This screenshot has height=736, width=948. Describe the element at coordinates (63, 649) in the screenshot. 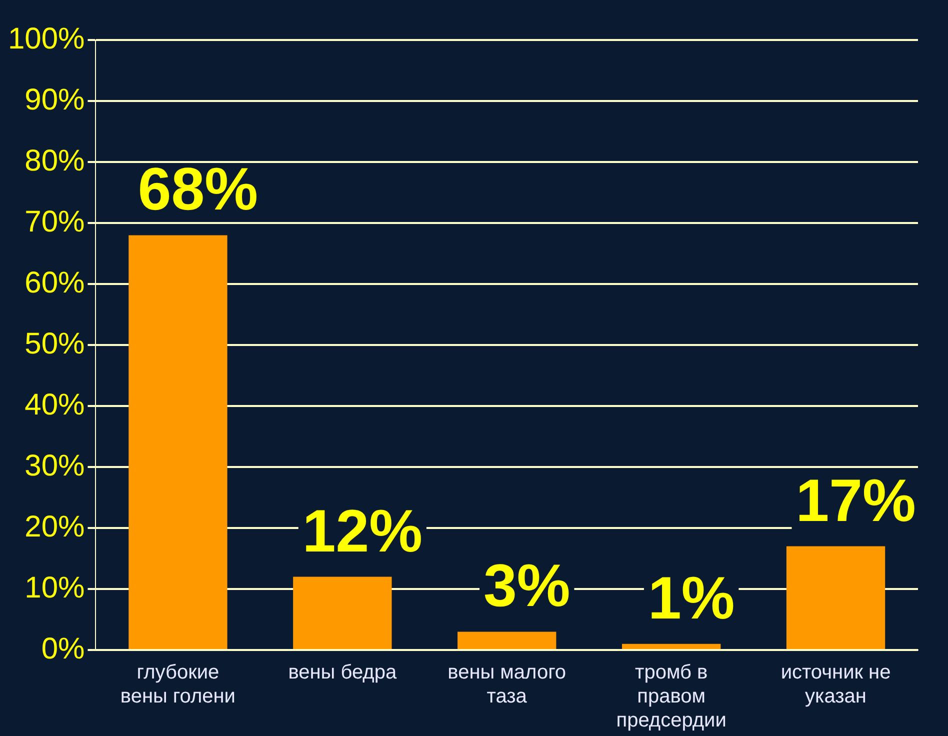

I see `y-tick-label: 0%` at that location.